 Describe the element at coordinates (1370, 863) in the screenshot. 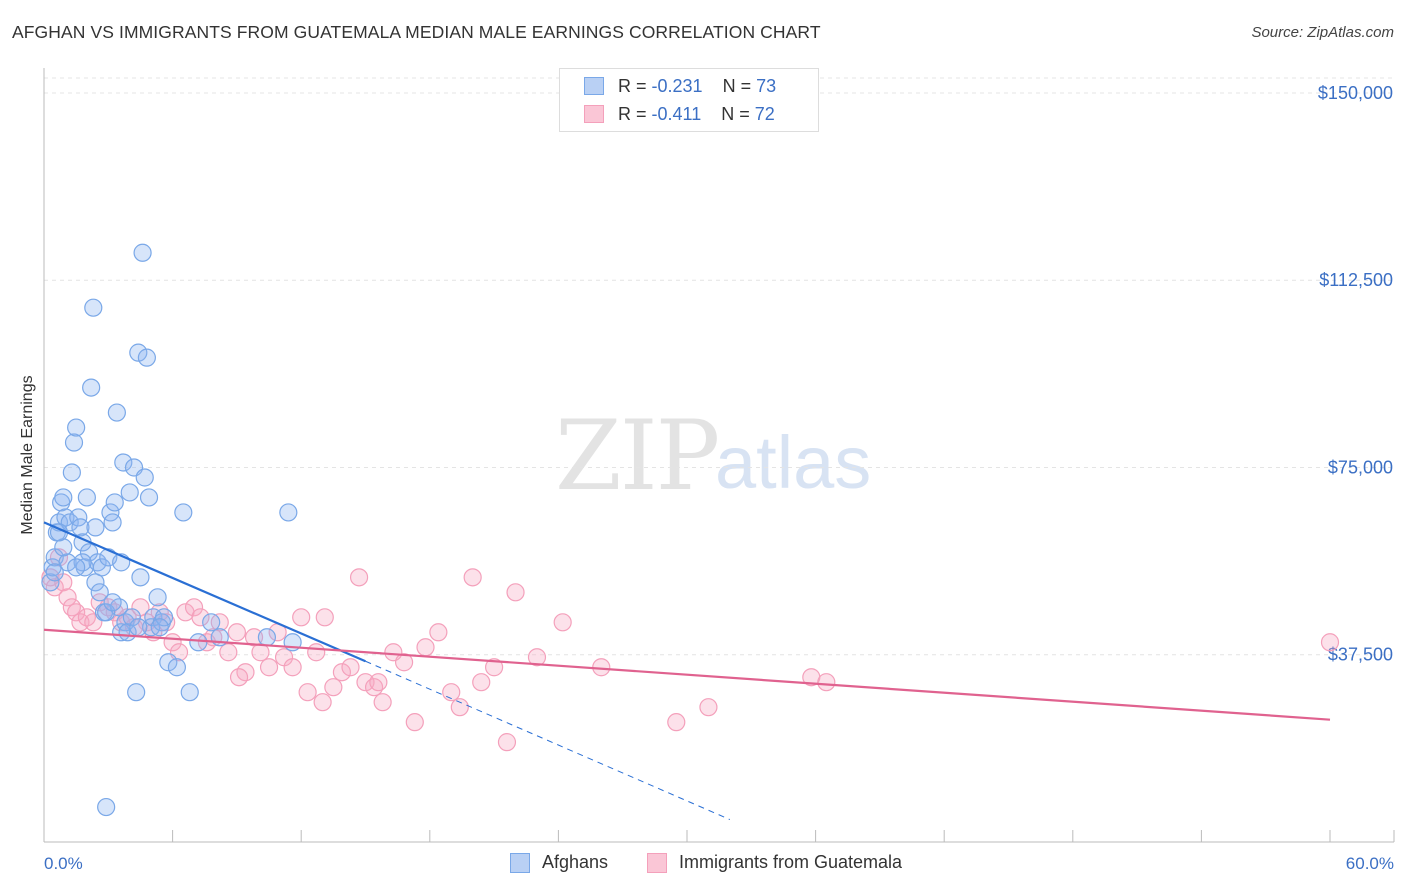

I see `x-tick-label-max: 60.0%` at that location.